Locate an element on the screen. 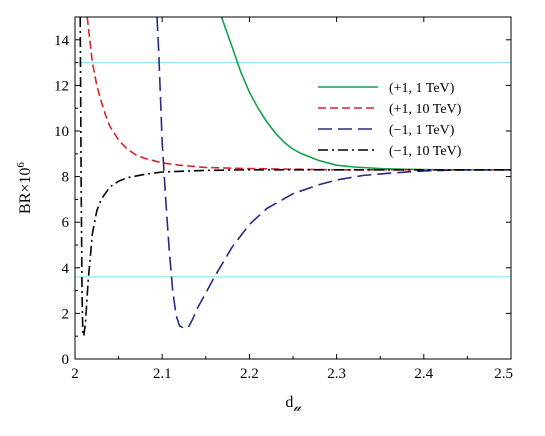  y-tick-label: 6 is located at coordinates (66, 223).